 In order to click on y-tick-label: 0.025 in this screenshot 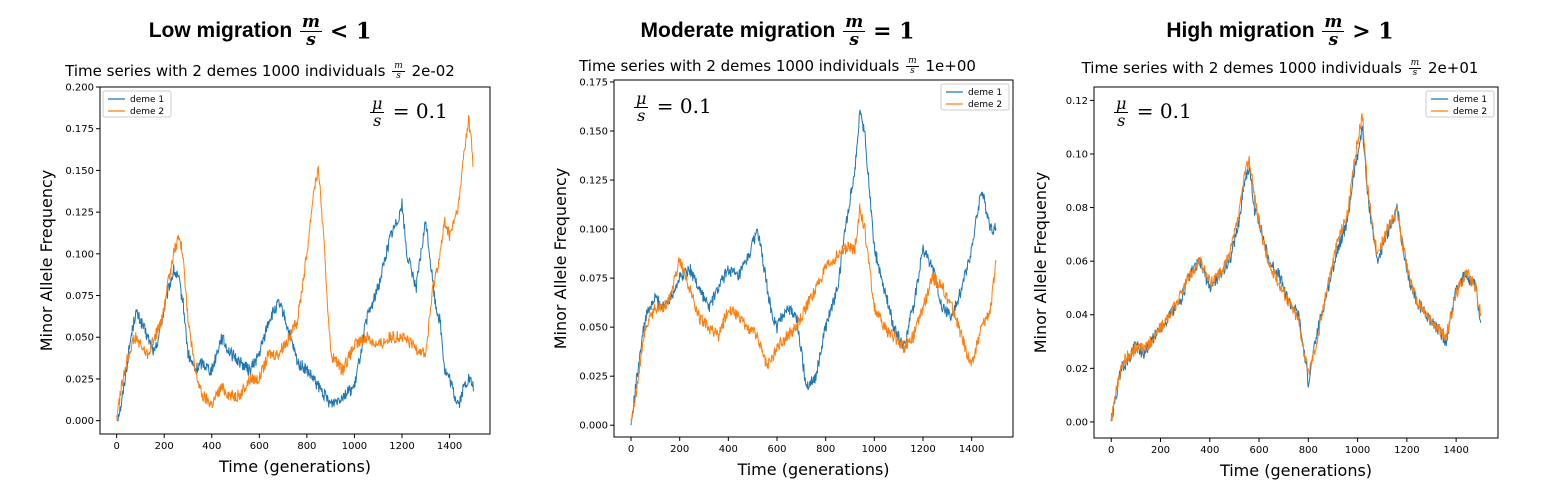, I will do `click(79, 379)`.